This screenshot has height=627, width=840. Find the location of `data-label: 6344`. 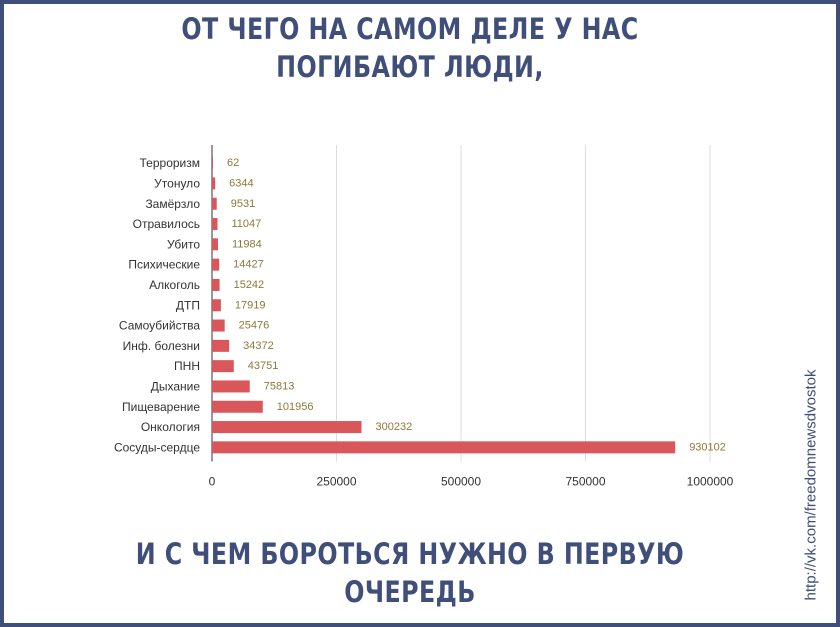

data-label: 6344 is located at coordinates (241, 183).